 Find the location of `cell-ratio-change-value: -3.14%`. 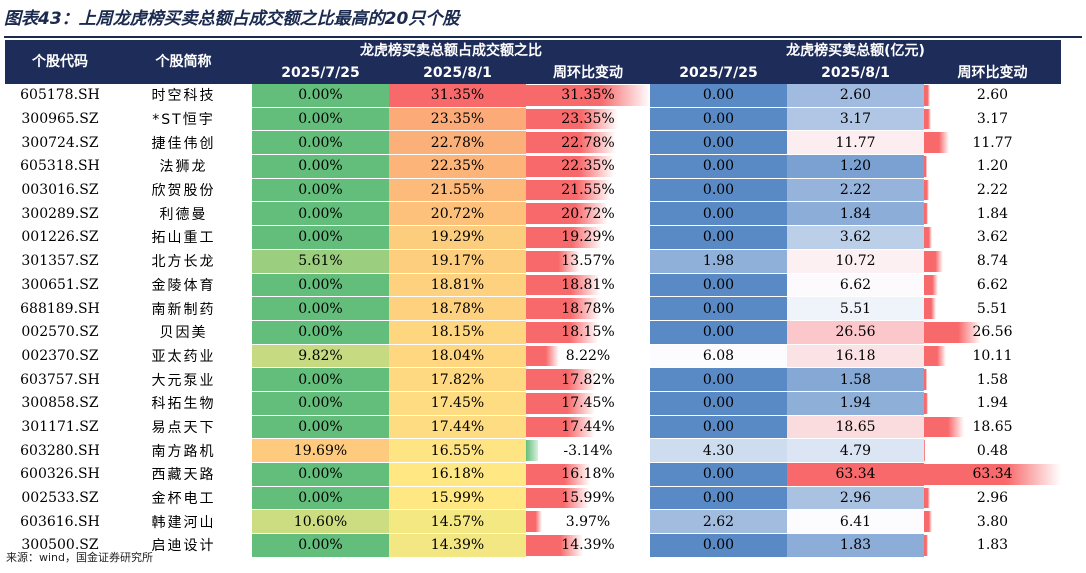

cell-ratio-change-value: -3.14% is located at coordinates (588, 450).